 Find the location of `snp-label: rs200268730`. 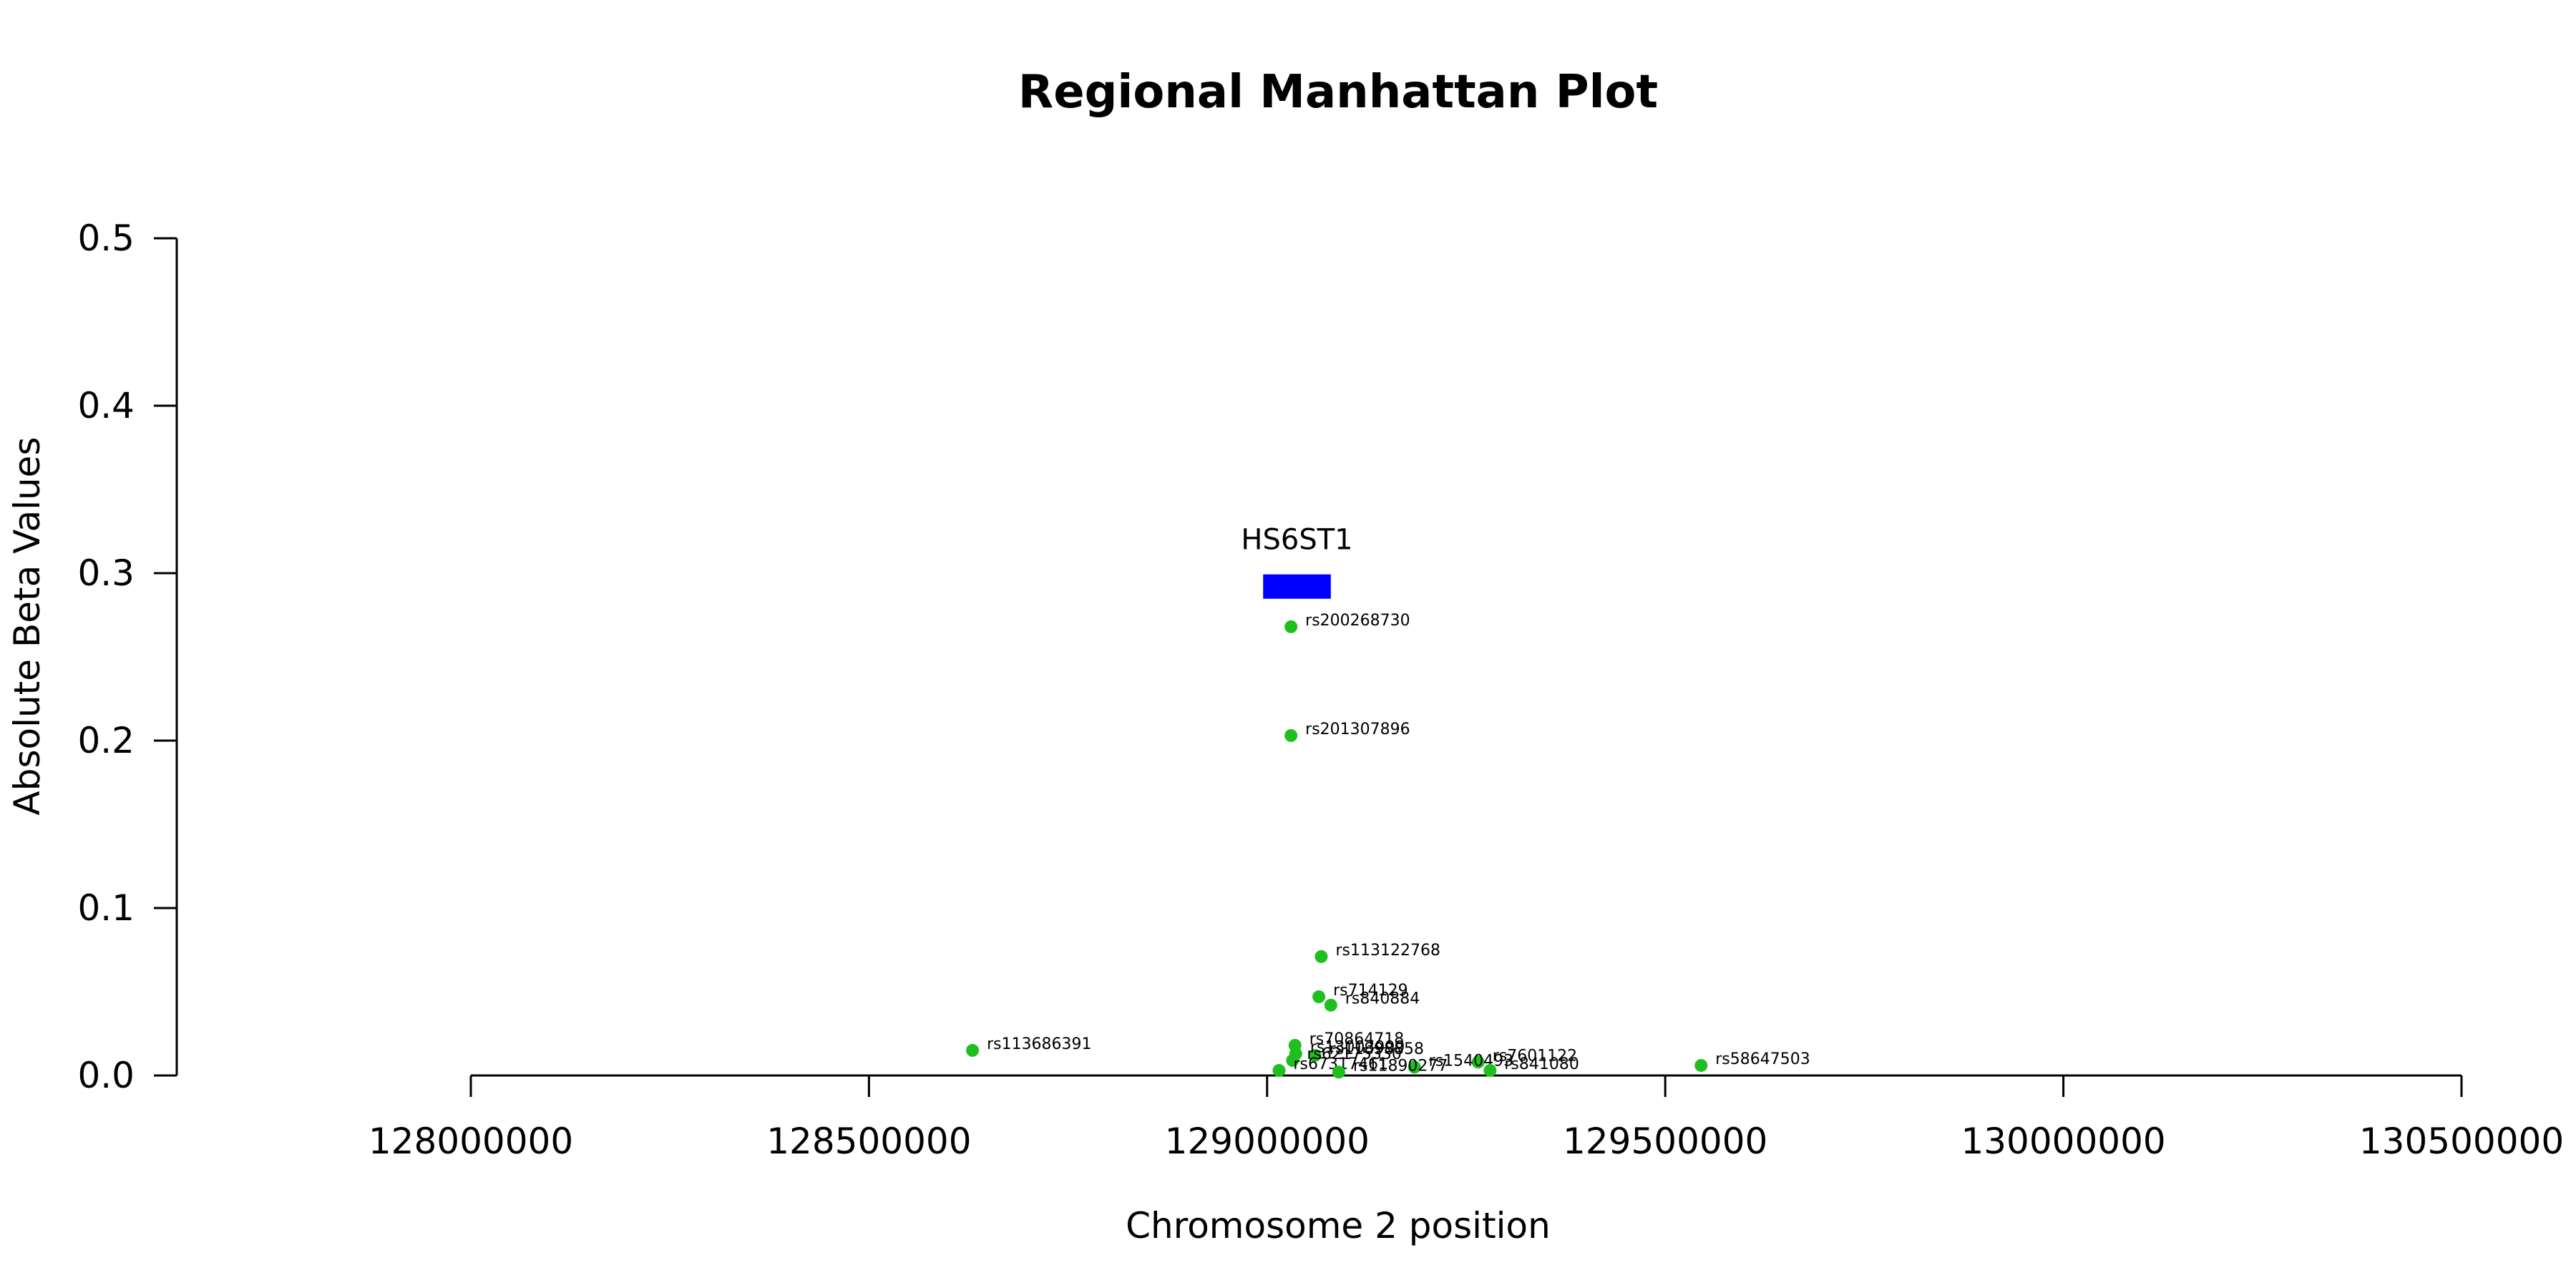

snp-label: rs200268730 is located at coordinates (1357, 621).